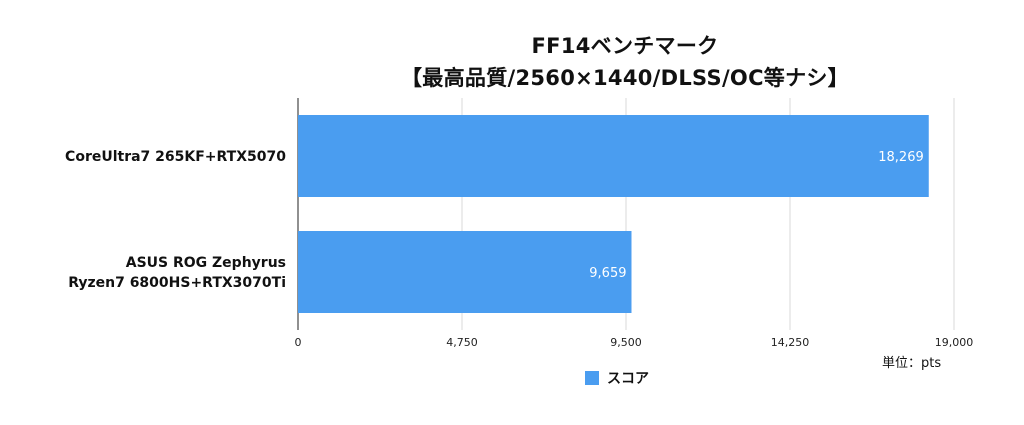 This screenshot has height=425, width=1024. I want to click on category-label: Ryzen7 6800HS+RTX3070Ti, so click(177, 283).